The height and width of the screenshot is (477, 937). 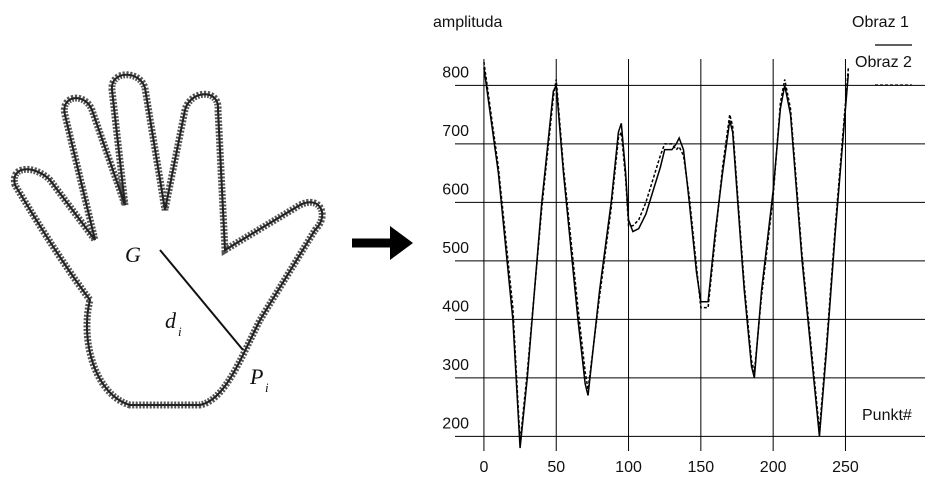 What do you see at coordinates (887, 415) in the screenshot?
I see `x-axis-label: Punkt#` at bounding box center [887, 415].